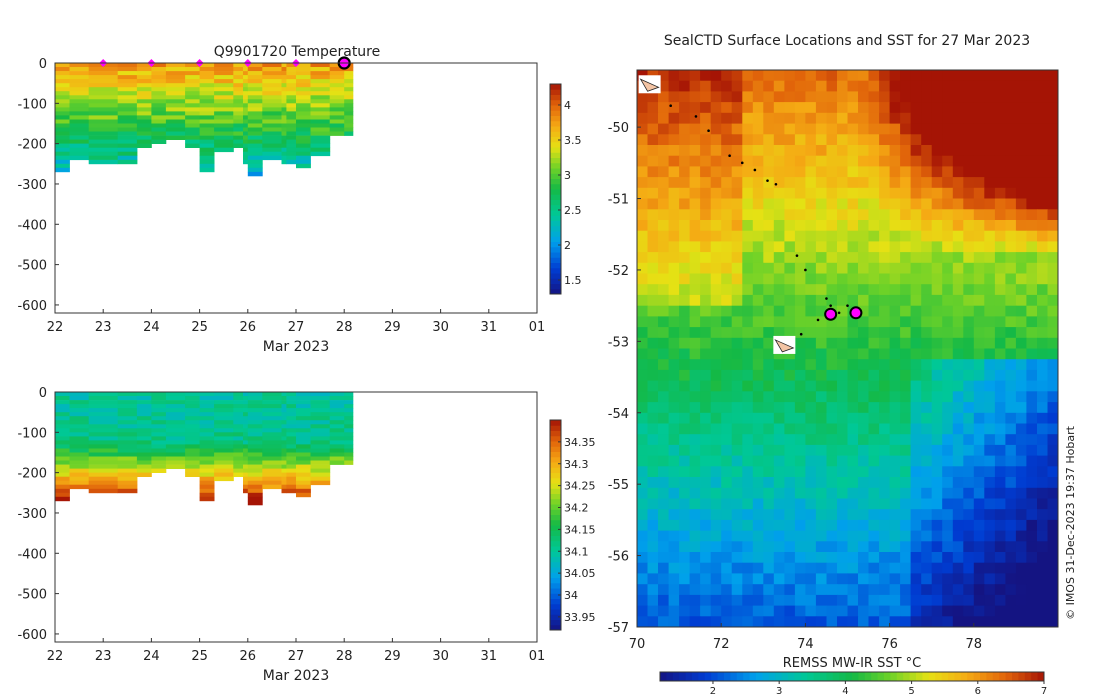  I want to click on colorbar-frame, so click(555, 189).